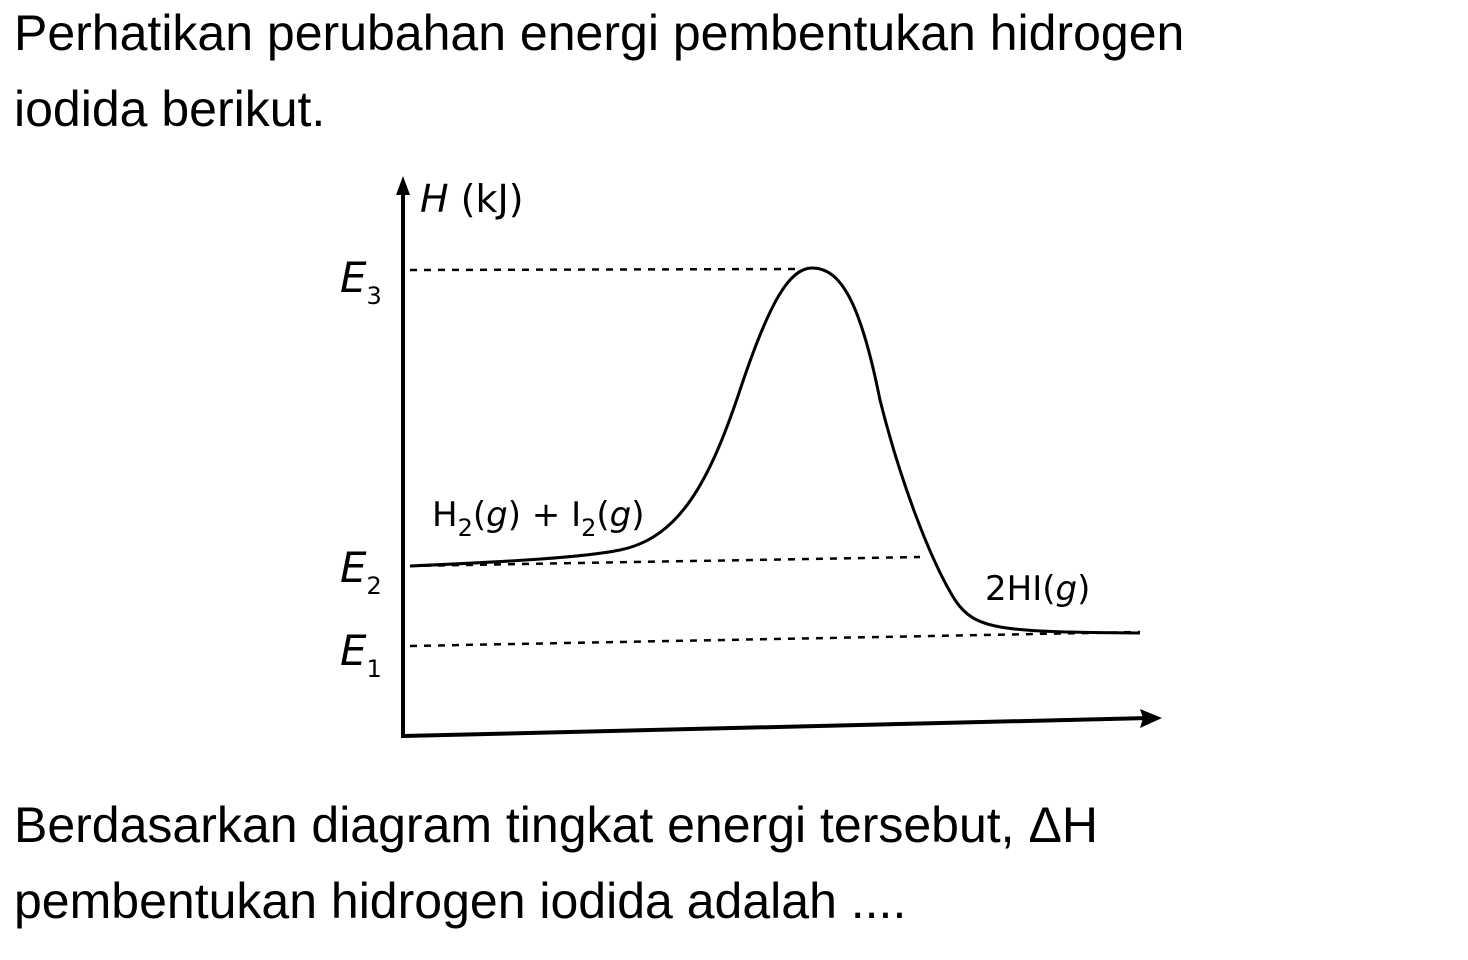 The image size is (1468, 960). I want to click on y-axis-label: H (kJ), so click(472, 199).